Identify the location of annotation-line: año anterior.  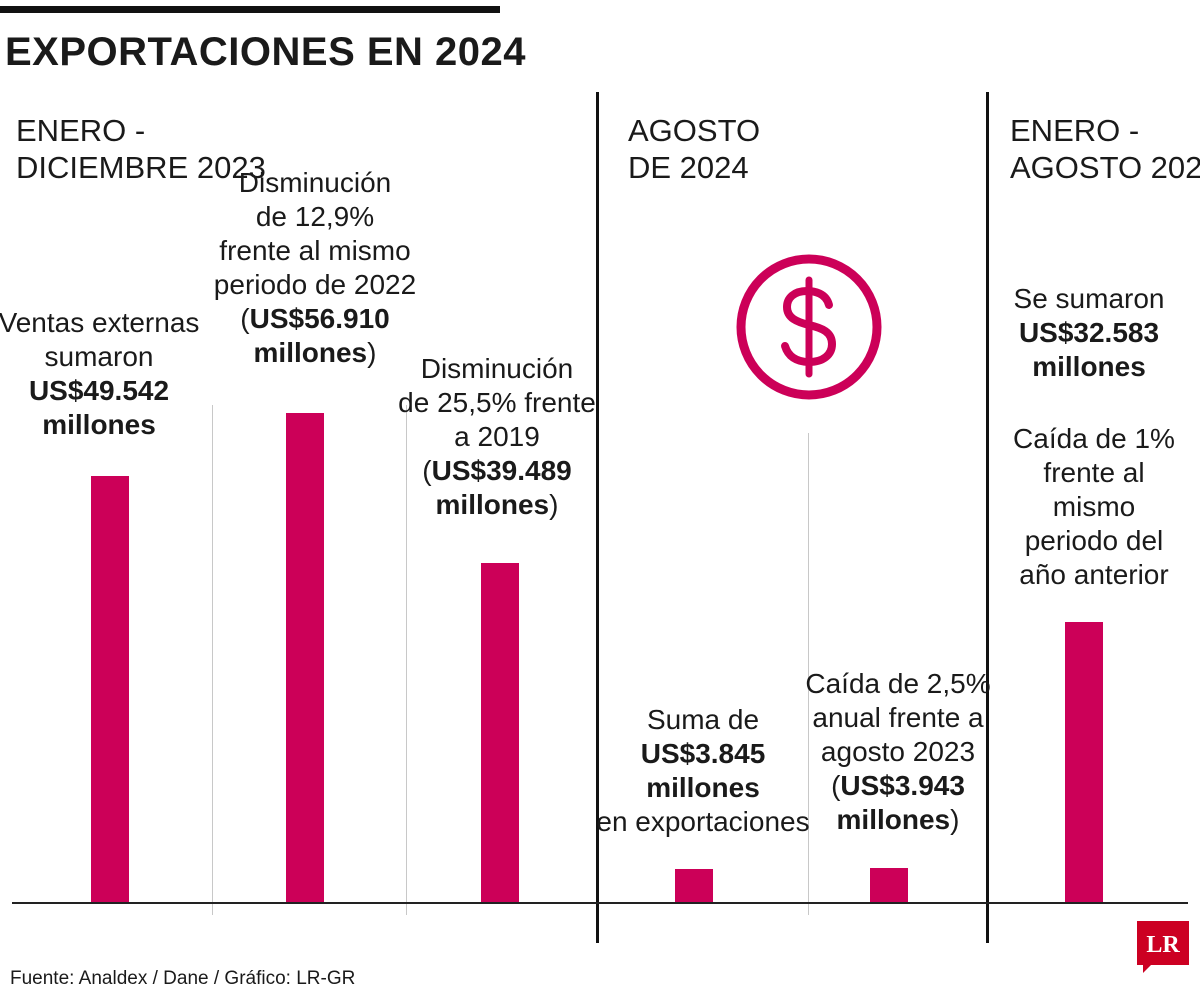
(1094, 575).